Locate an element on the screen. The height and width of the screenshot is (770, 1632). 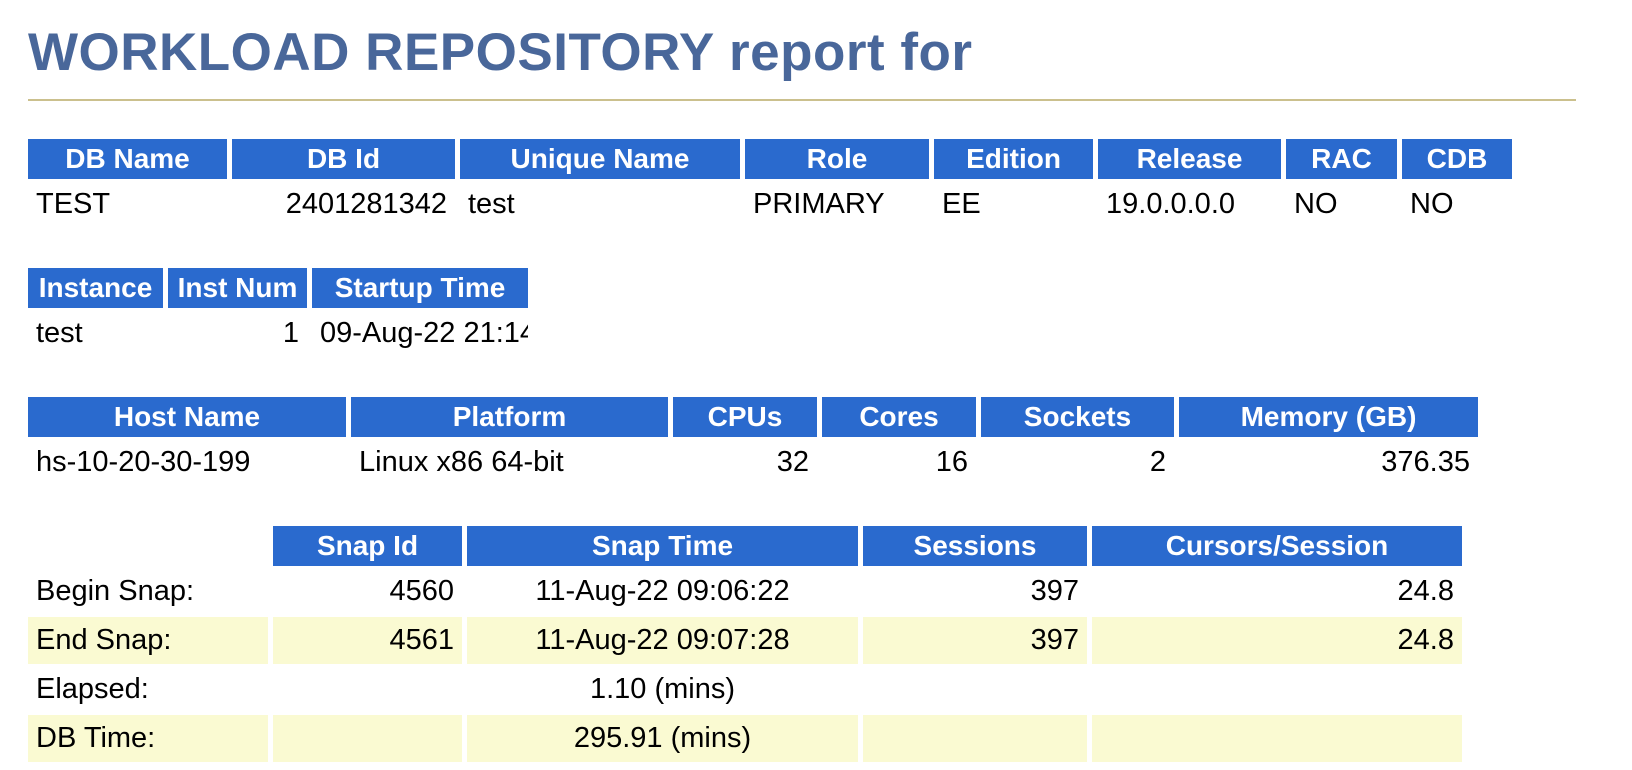
header-cell-host-name: Host Name is located at coordinates (187, 417).